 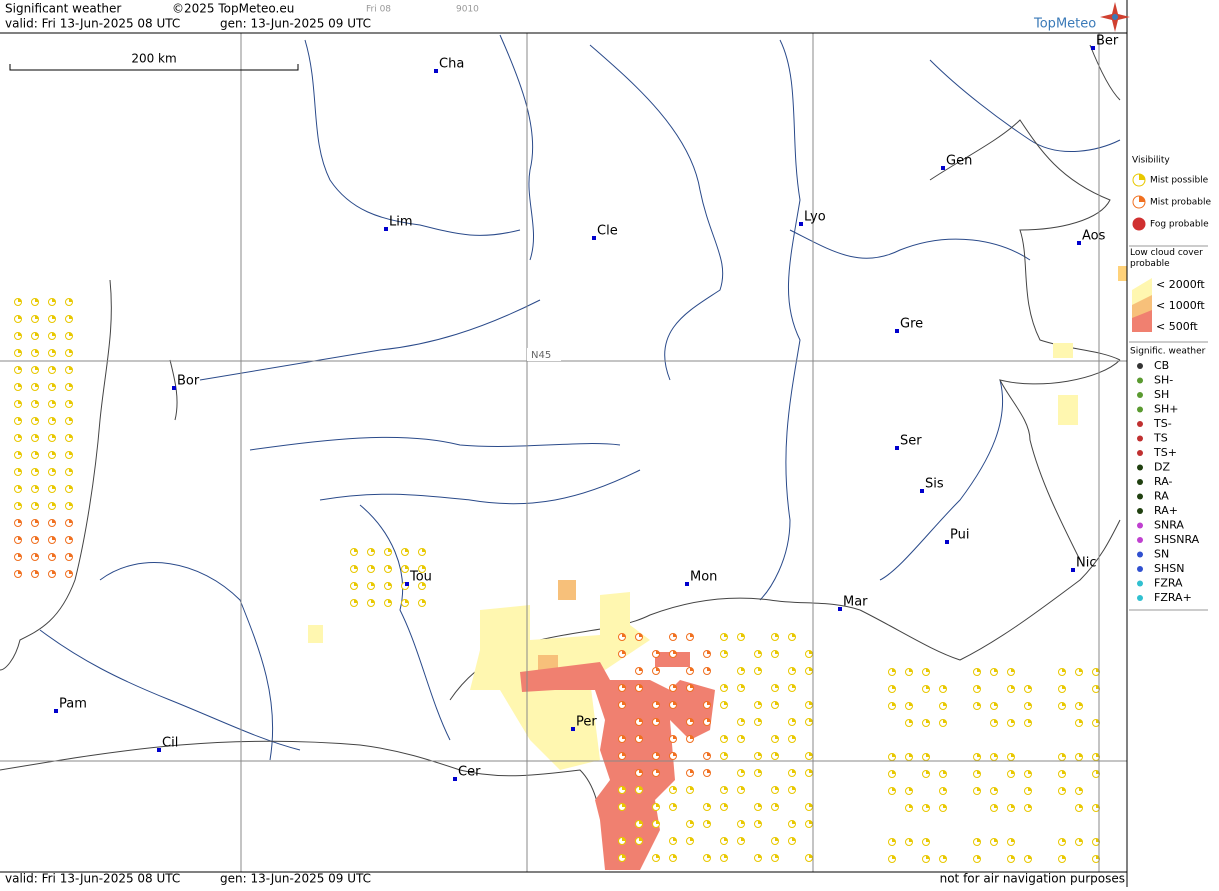 What do you see at coordinates (420, 577) in the screenshot?
I see `city-label: Tou` at bounding box center [420, 577].